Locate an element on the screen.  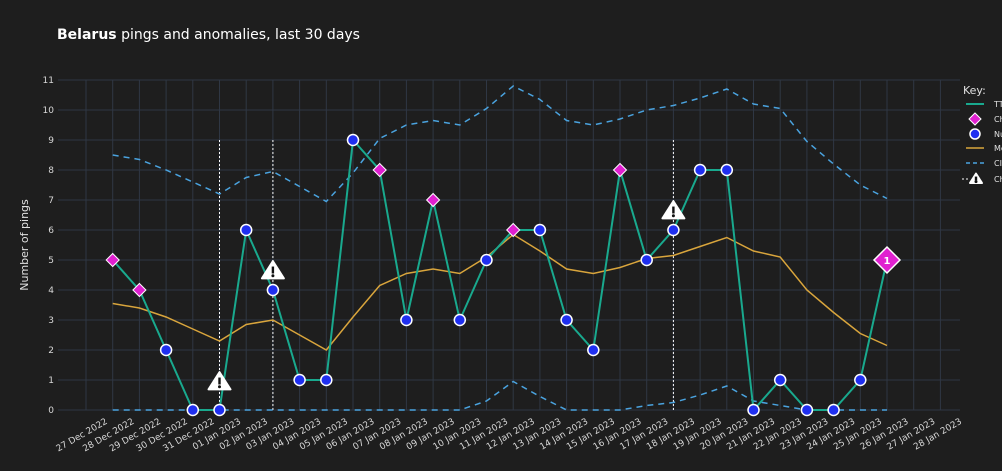
y-axis-title: Number of pings is located at coordinates (24, 245).